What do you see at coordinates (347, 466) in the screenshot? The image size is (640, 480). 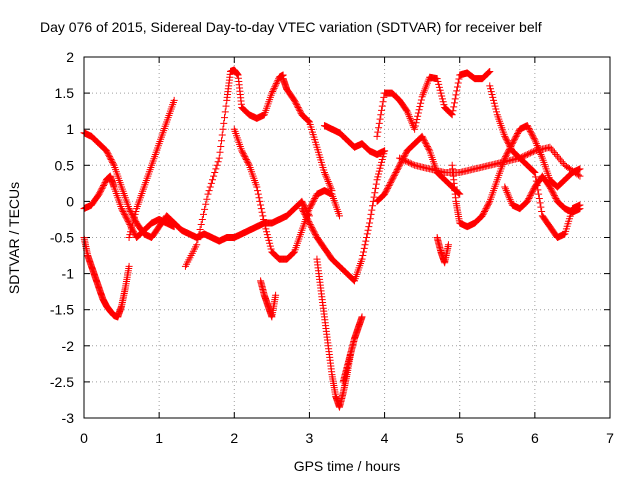 I see `x-axis-label: GPS time / hours` at bounding box center [347, 466].